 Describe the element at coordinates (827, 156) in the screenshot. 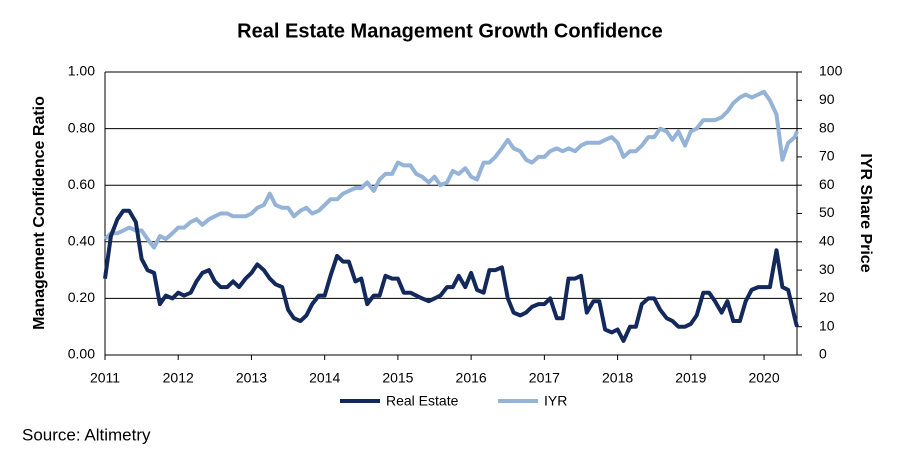

I see `y2-tick-label: 70` at that location.